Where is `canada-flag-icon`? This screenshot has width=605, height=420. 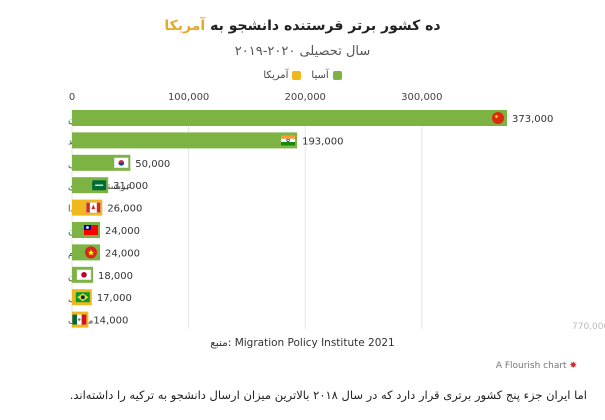 canada-flag-icon is located at coordinates (93, 207).